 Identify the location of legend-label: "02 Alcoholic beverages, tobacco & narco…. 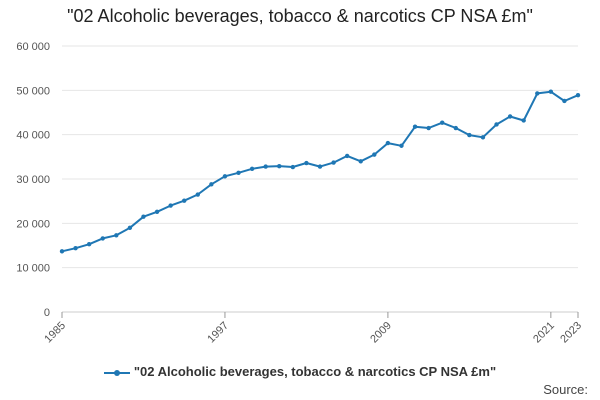
(315, 371).